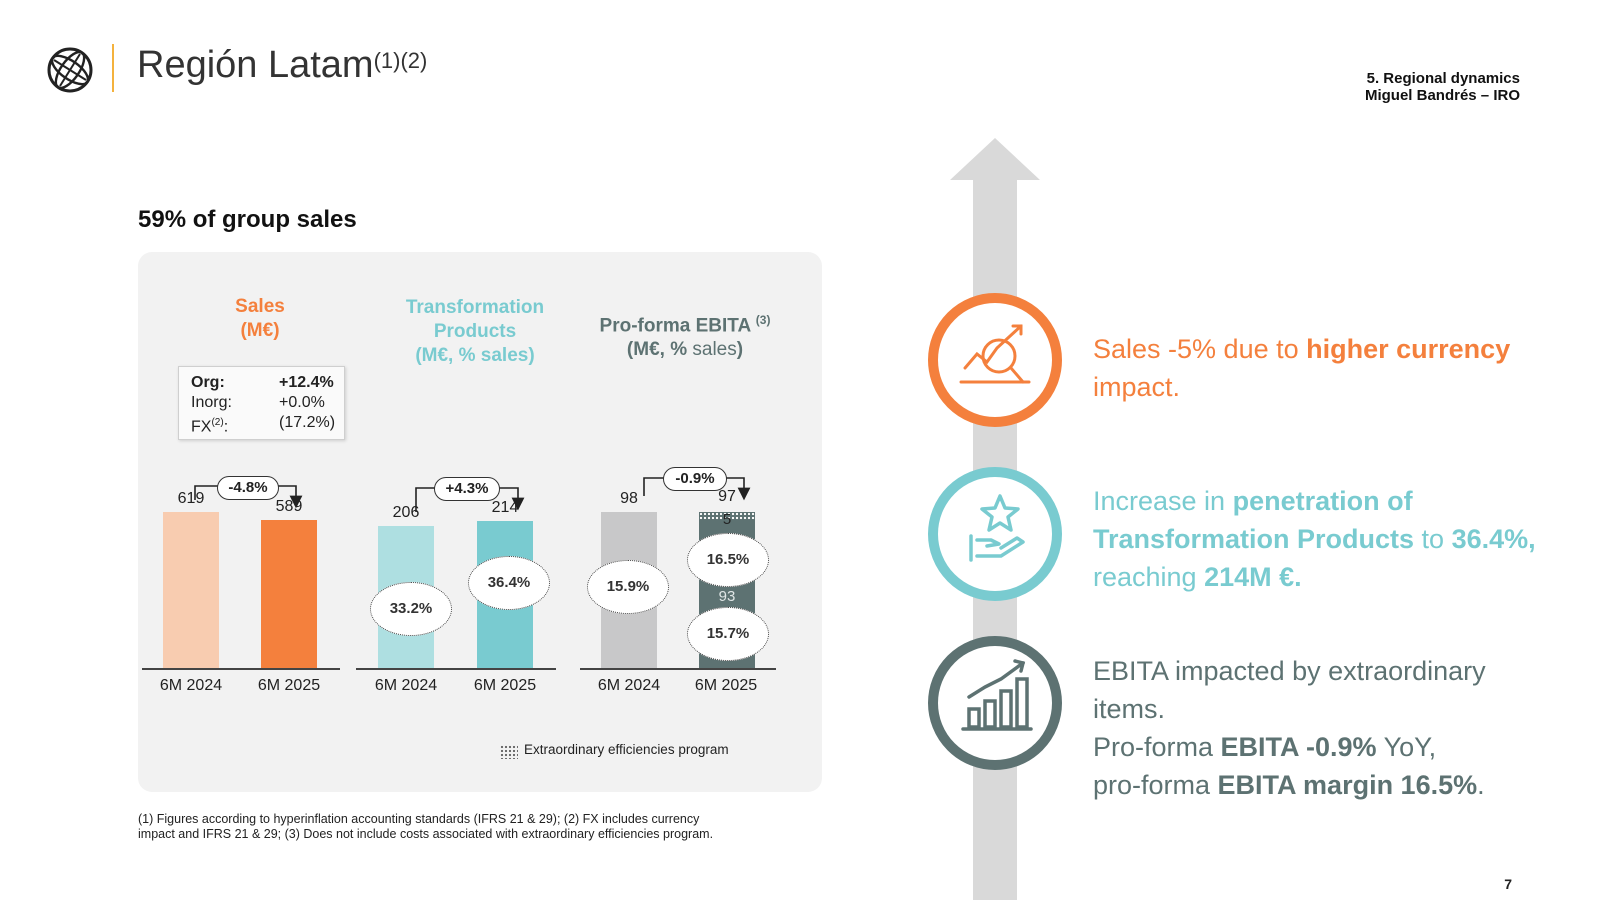  What do you see at coordinates (995, 534) in the screenshot?
I see `star-hand-icon` at bounding box center [995, 534].